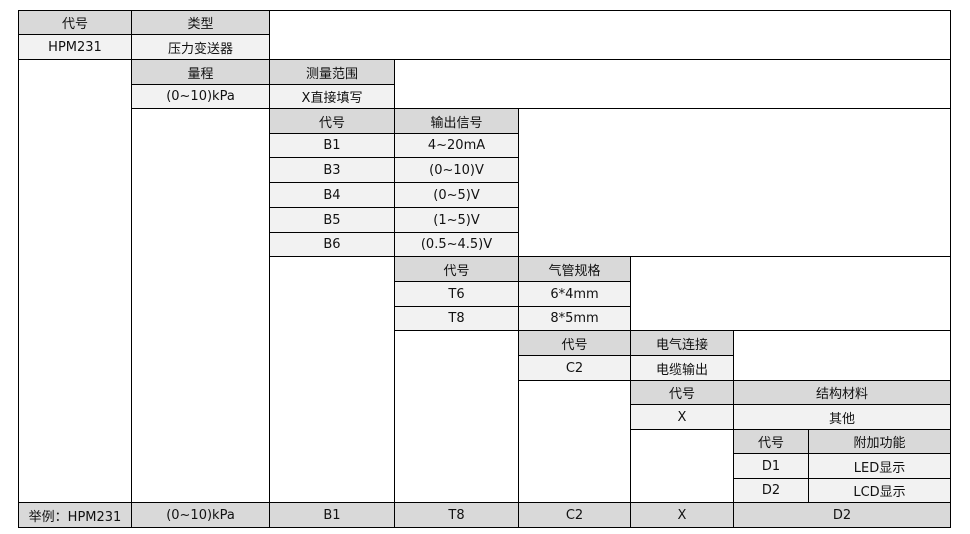  What do you see at coordinates (682, 515) in the screenshot?
I see `example-material: X` at bounding box center [682, 515].